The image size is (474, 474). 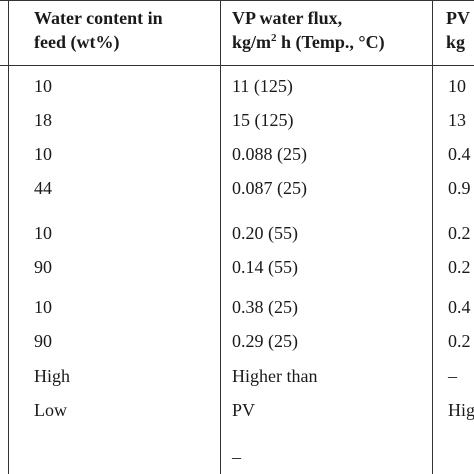 What do you see at coordinates (459, 233) in the screenshot?
I see `cell-pv-4: 0.2` at bounding box center [459, 233].